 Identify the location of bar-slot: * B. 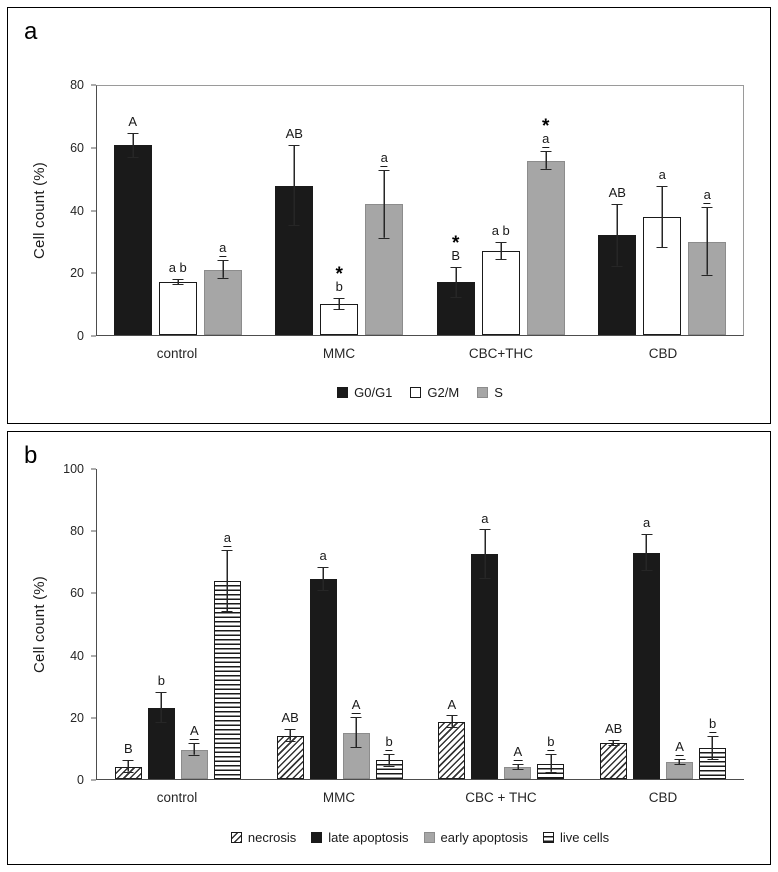
(455, 210).